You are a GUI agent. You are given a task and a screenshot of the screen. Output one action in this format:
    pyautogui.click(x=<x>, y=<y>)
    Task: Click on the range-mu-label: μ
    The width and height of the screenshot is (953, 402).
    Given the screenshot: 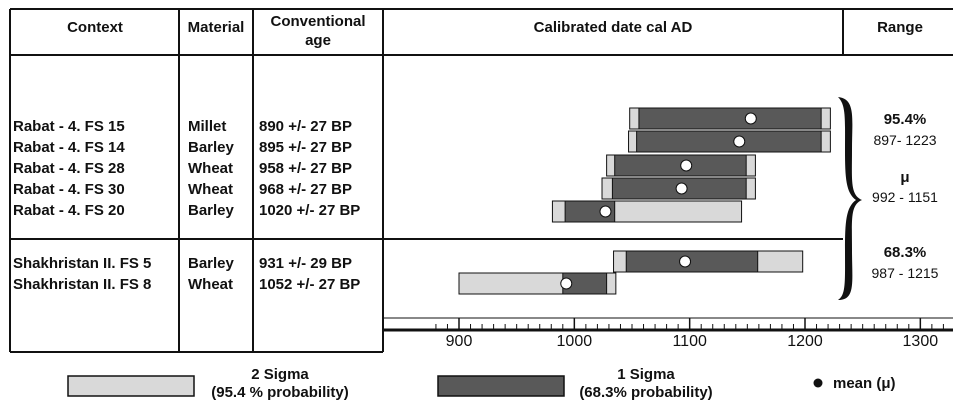 What is the action you would take?
    pyautogui.click(x=904, y=177)
    